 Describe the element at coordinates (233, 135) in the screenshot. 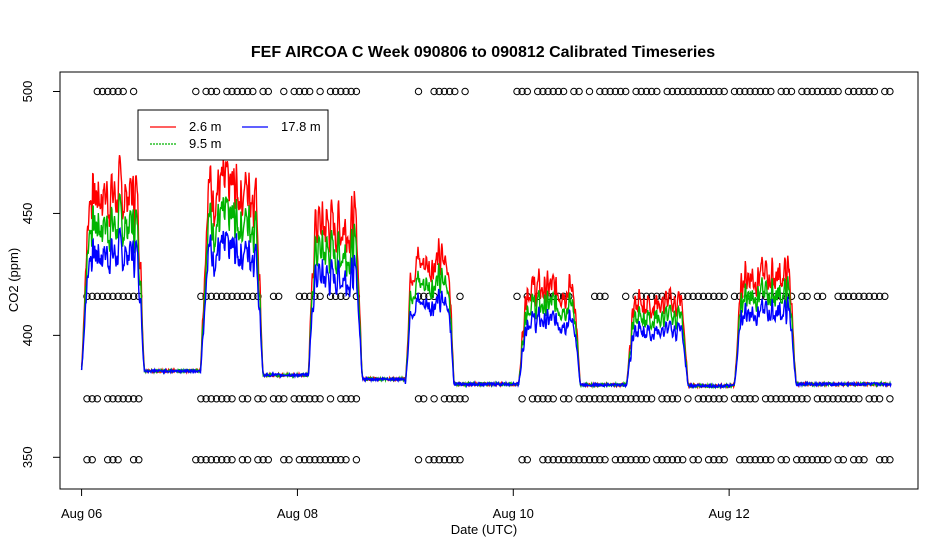

I see `legend-box` at that location.